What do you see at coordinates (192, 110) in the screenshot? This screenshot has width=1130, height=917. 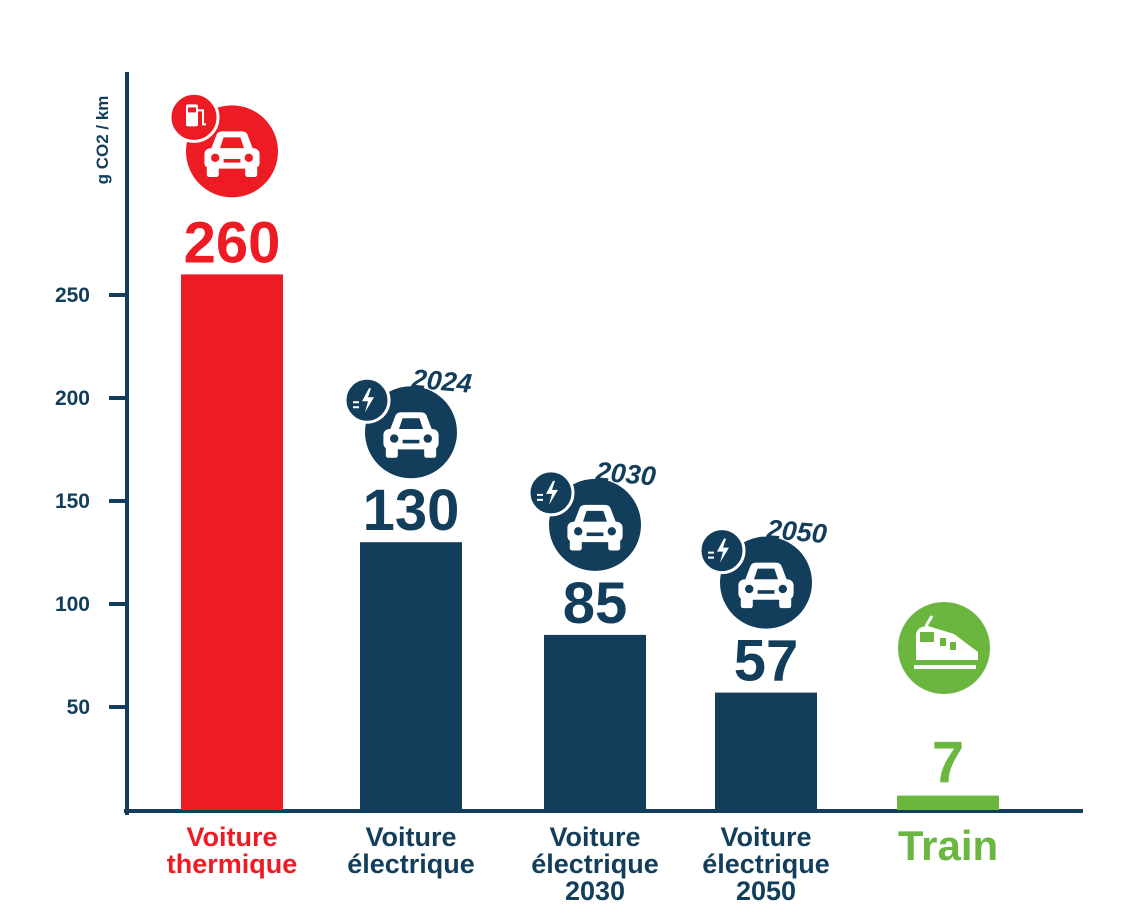 I see `fuel-pump-screen` at bounding box center [192, 110].